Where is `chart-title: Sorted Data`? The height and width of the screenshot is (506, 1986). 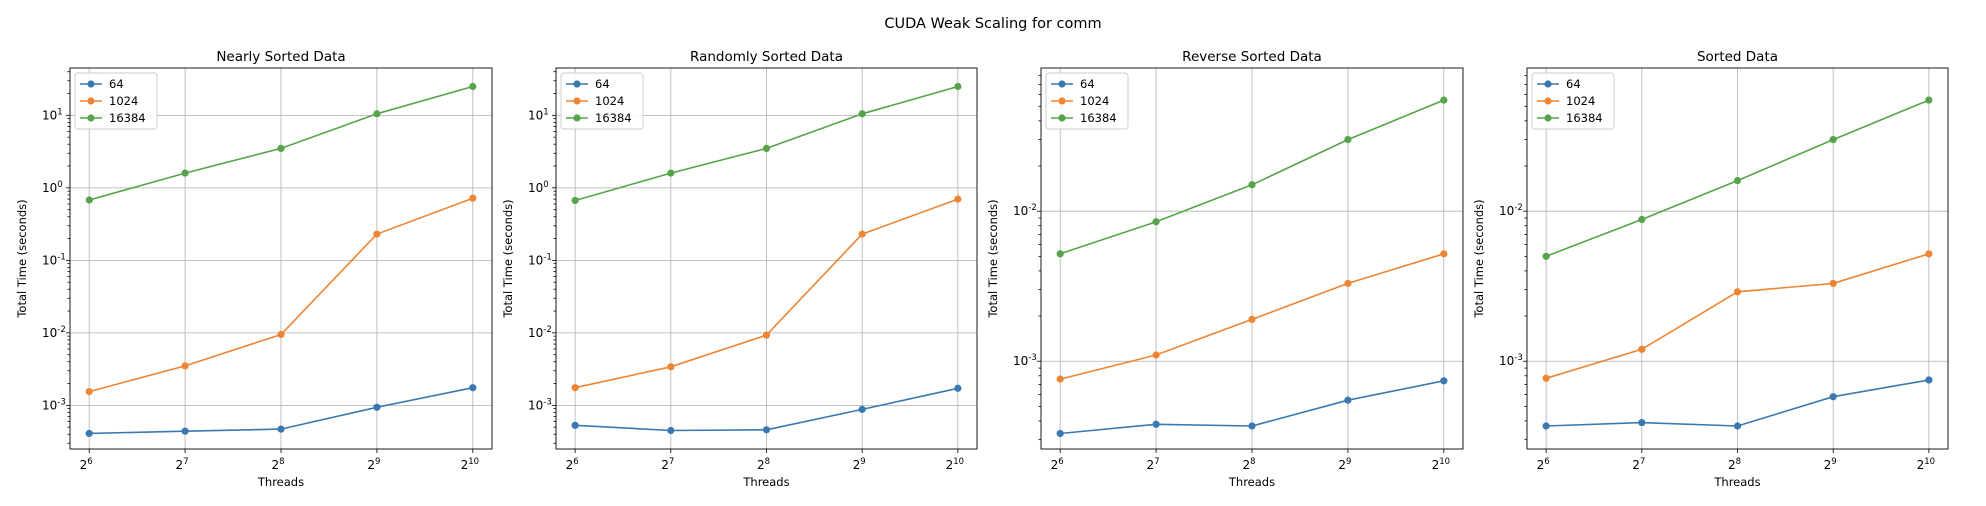
chart-title: Sorted Data is located at coordinates (1737, 57).